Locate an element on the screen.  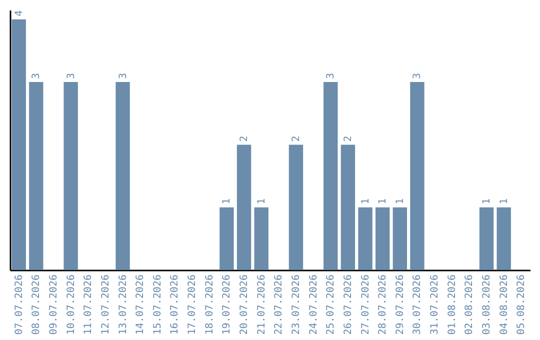
x-tick-label: 24.07.2026 is located at coordinates (314, 304).